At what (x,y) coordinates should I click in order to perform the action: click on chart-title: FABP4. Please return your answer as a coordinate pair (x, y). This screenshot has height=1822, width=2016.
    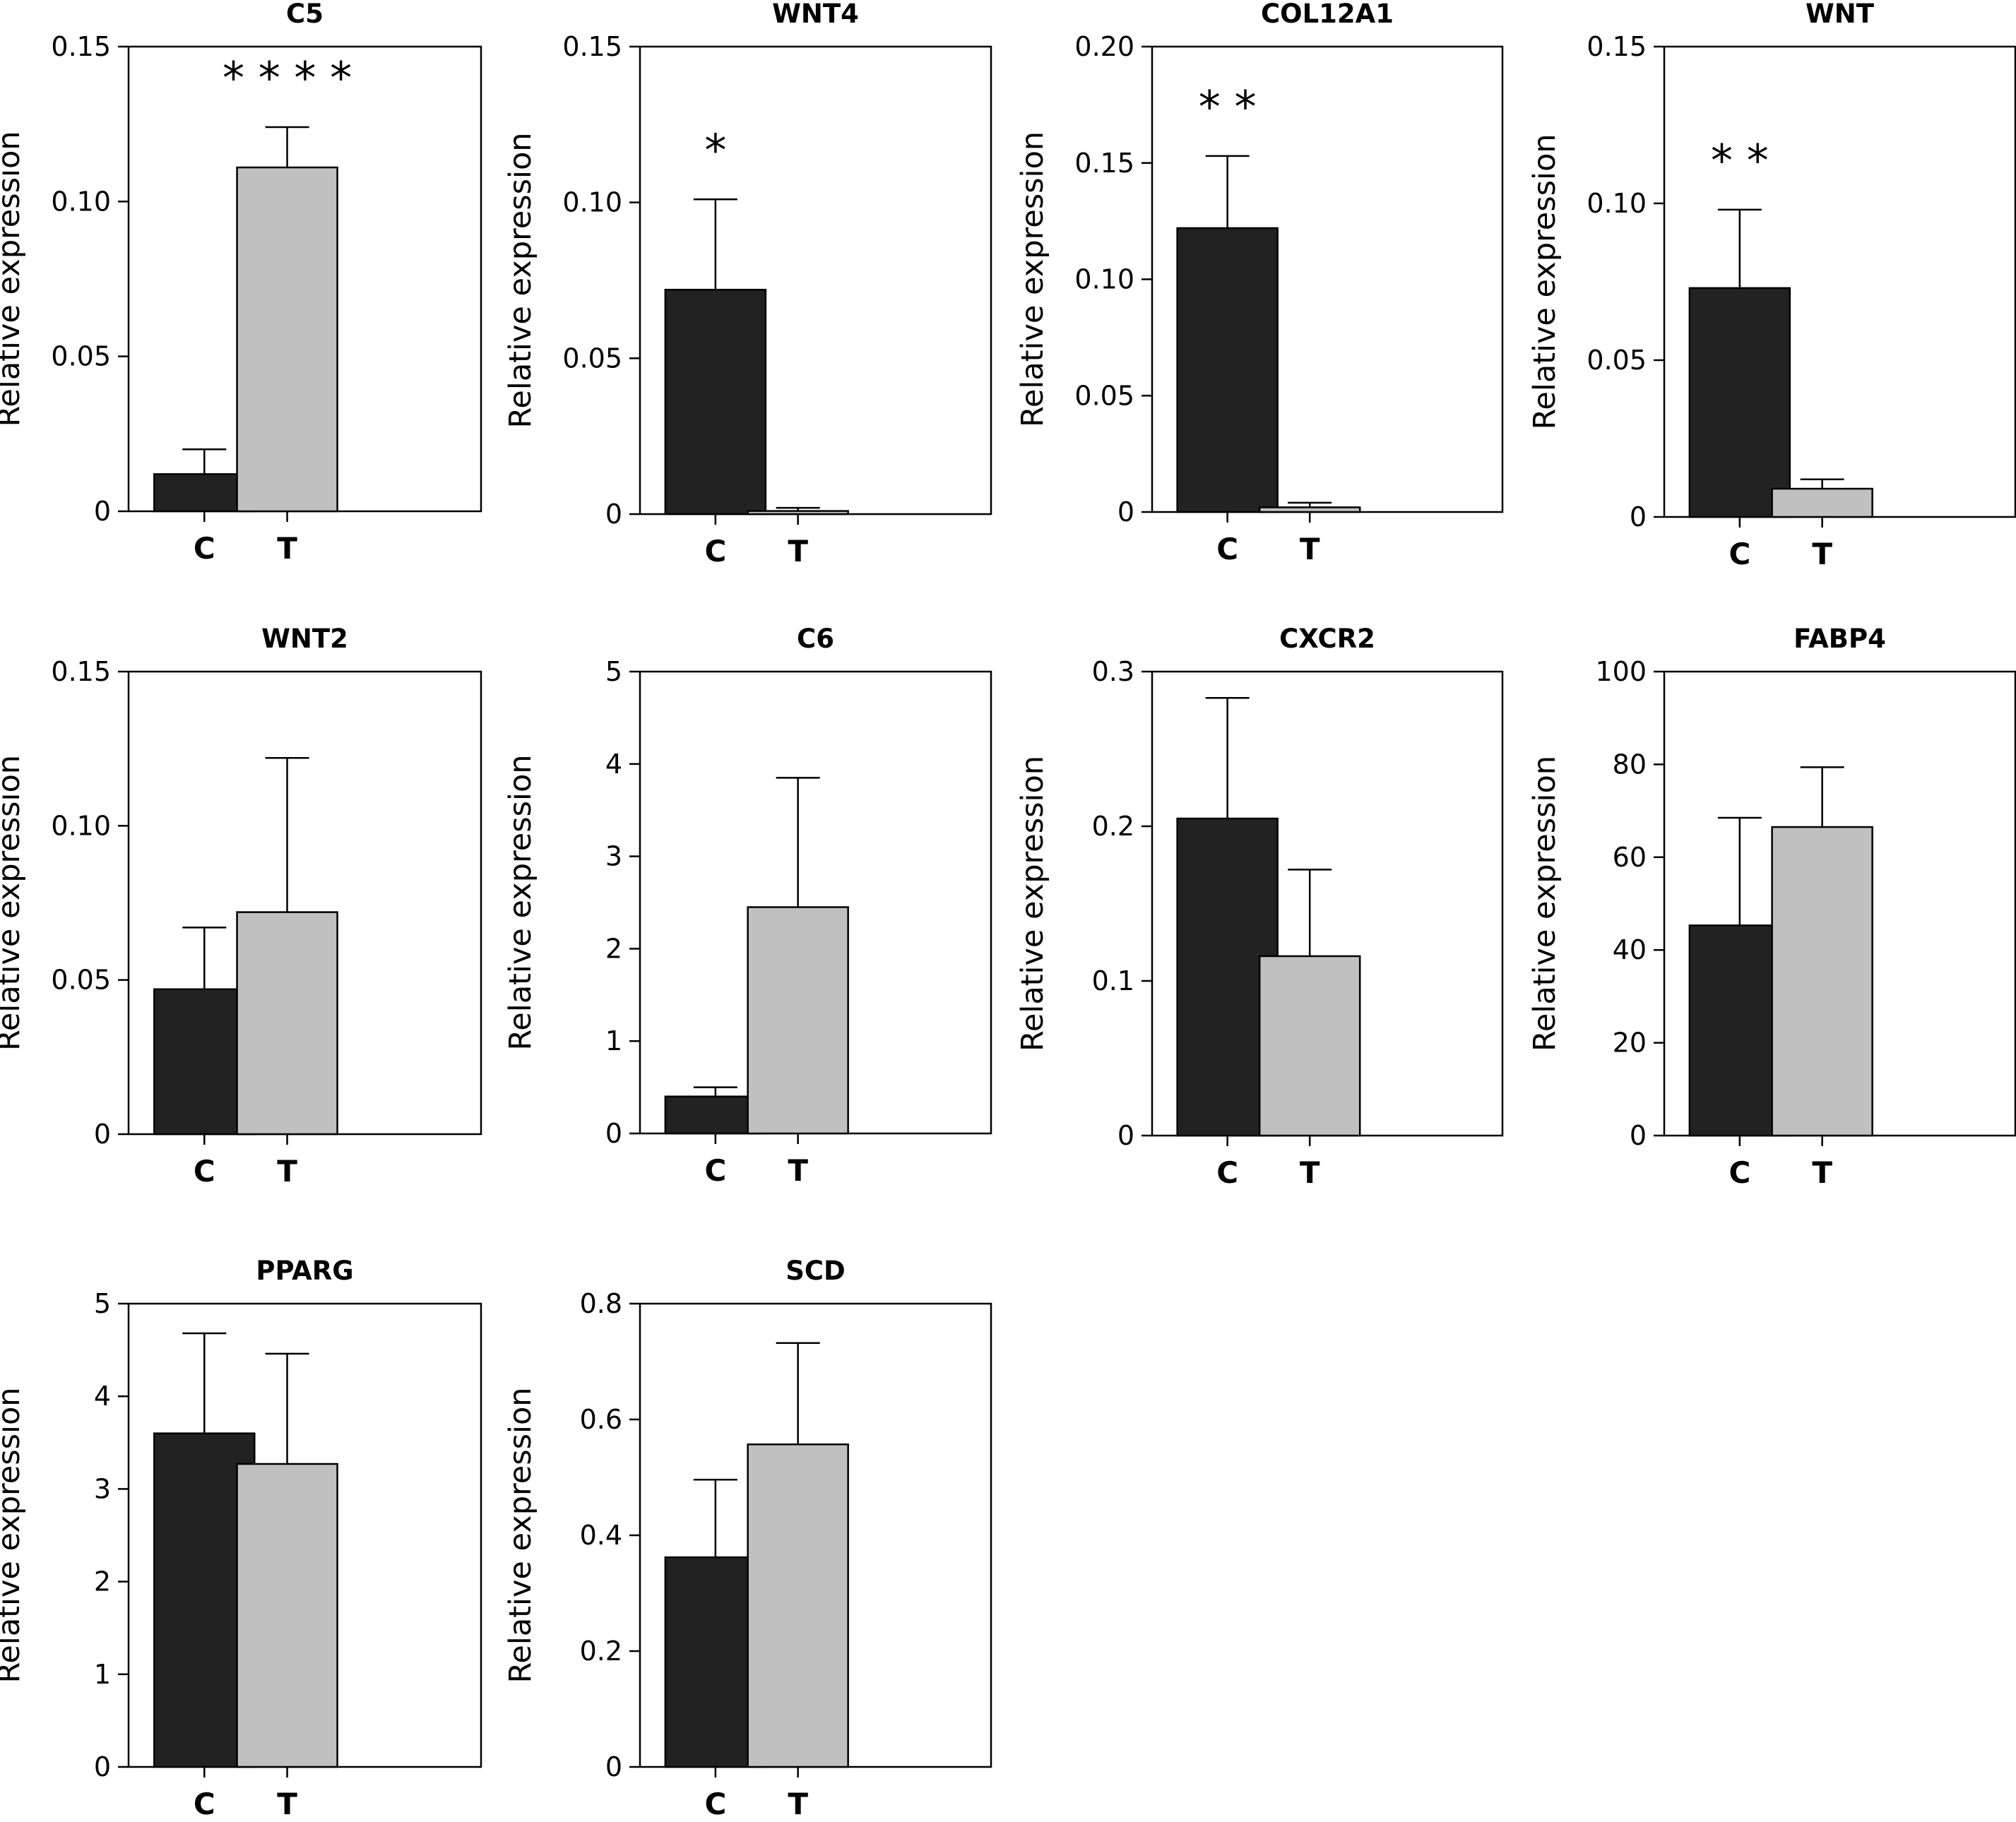
    Looking at the image, I should click on (1840, 639).